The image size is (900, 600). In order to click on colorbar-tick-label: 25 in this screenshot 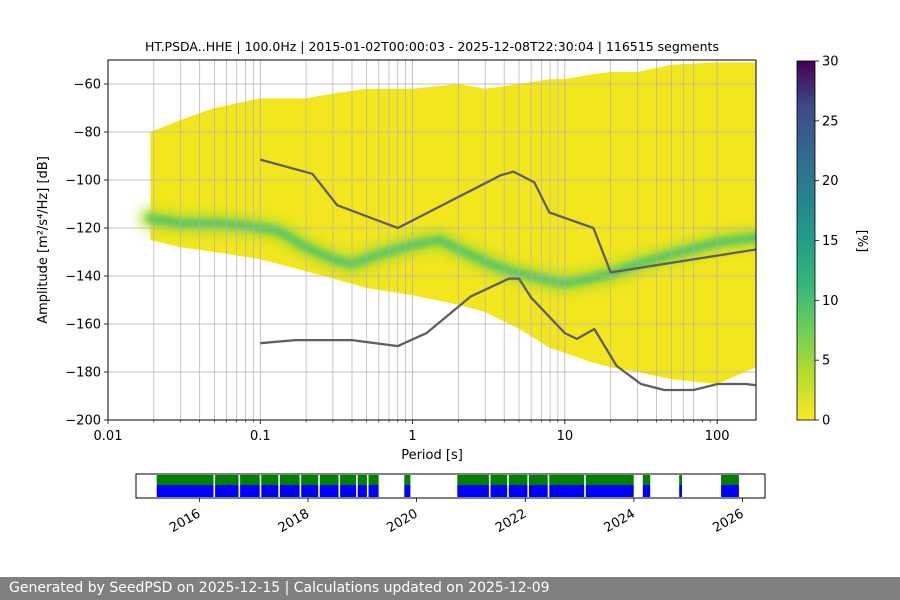, I will do `click(830, 121)`.